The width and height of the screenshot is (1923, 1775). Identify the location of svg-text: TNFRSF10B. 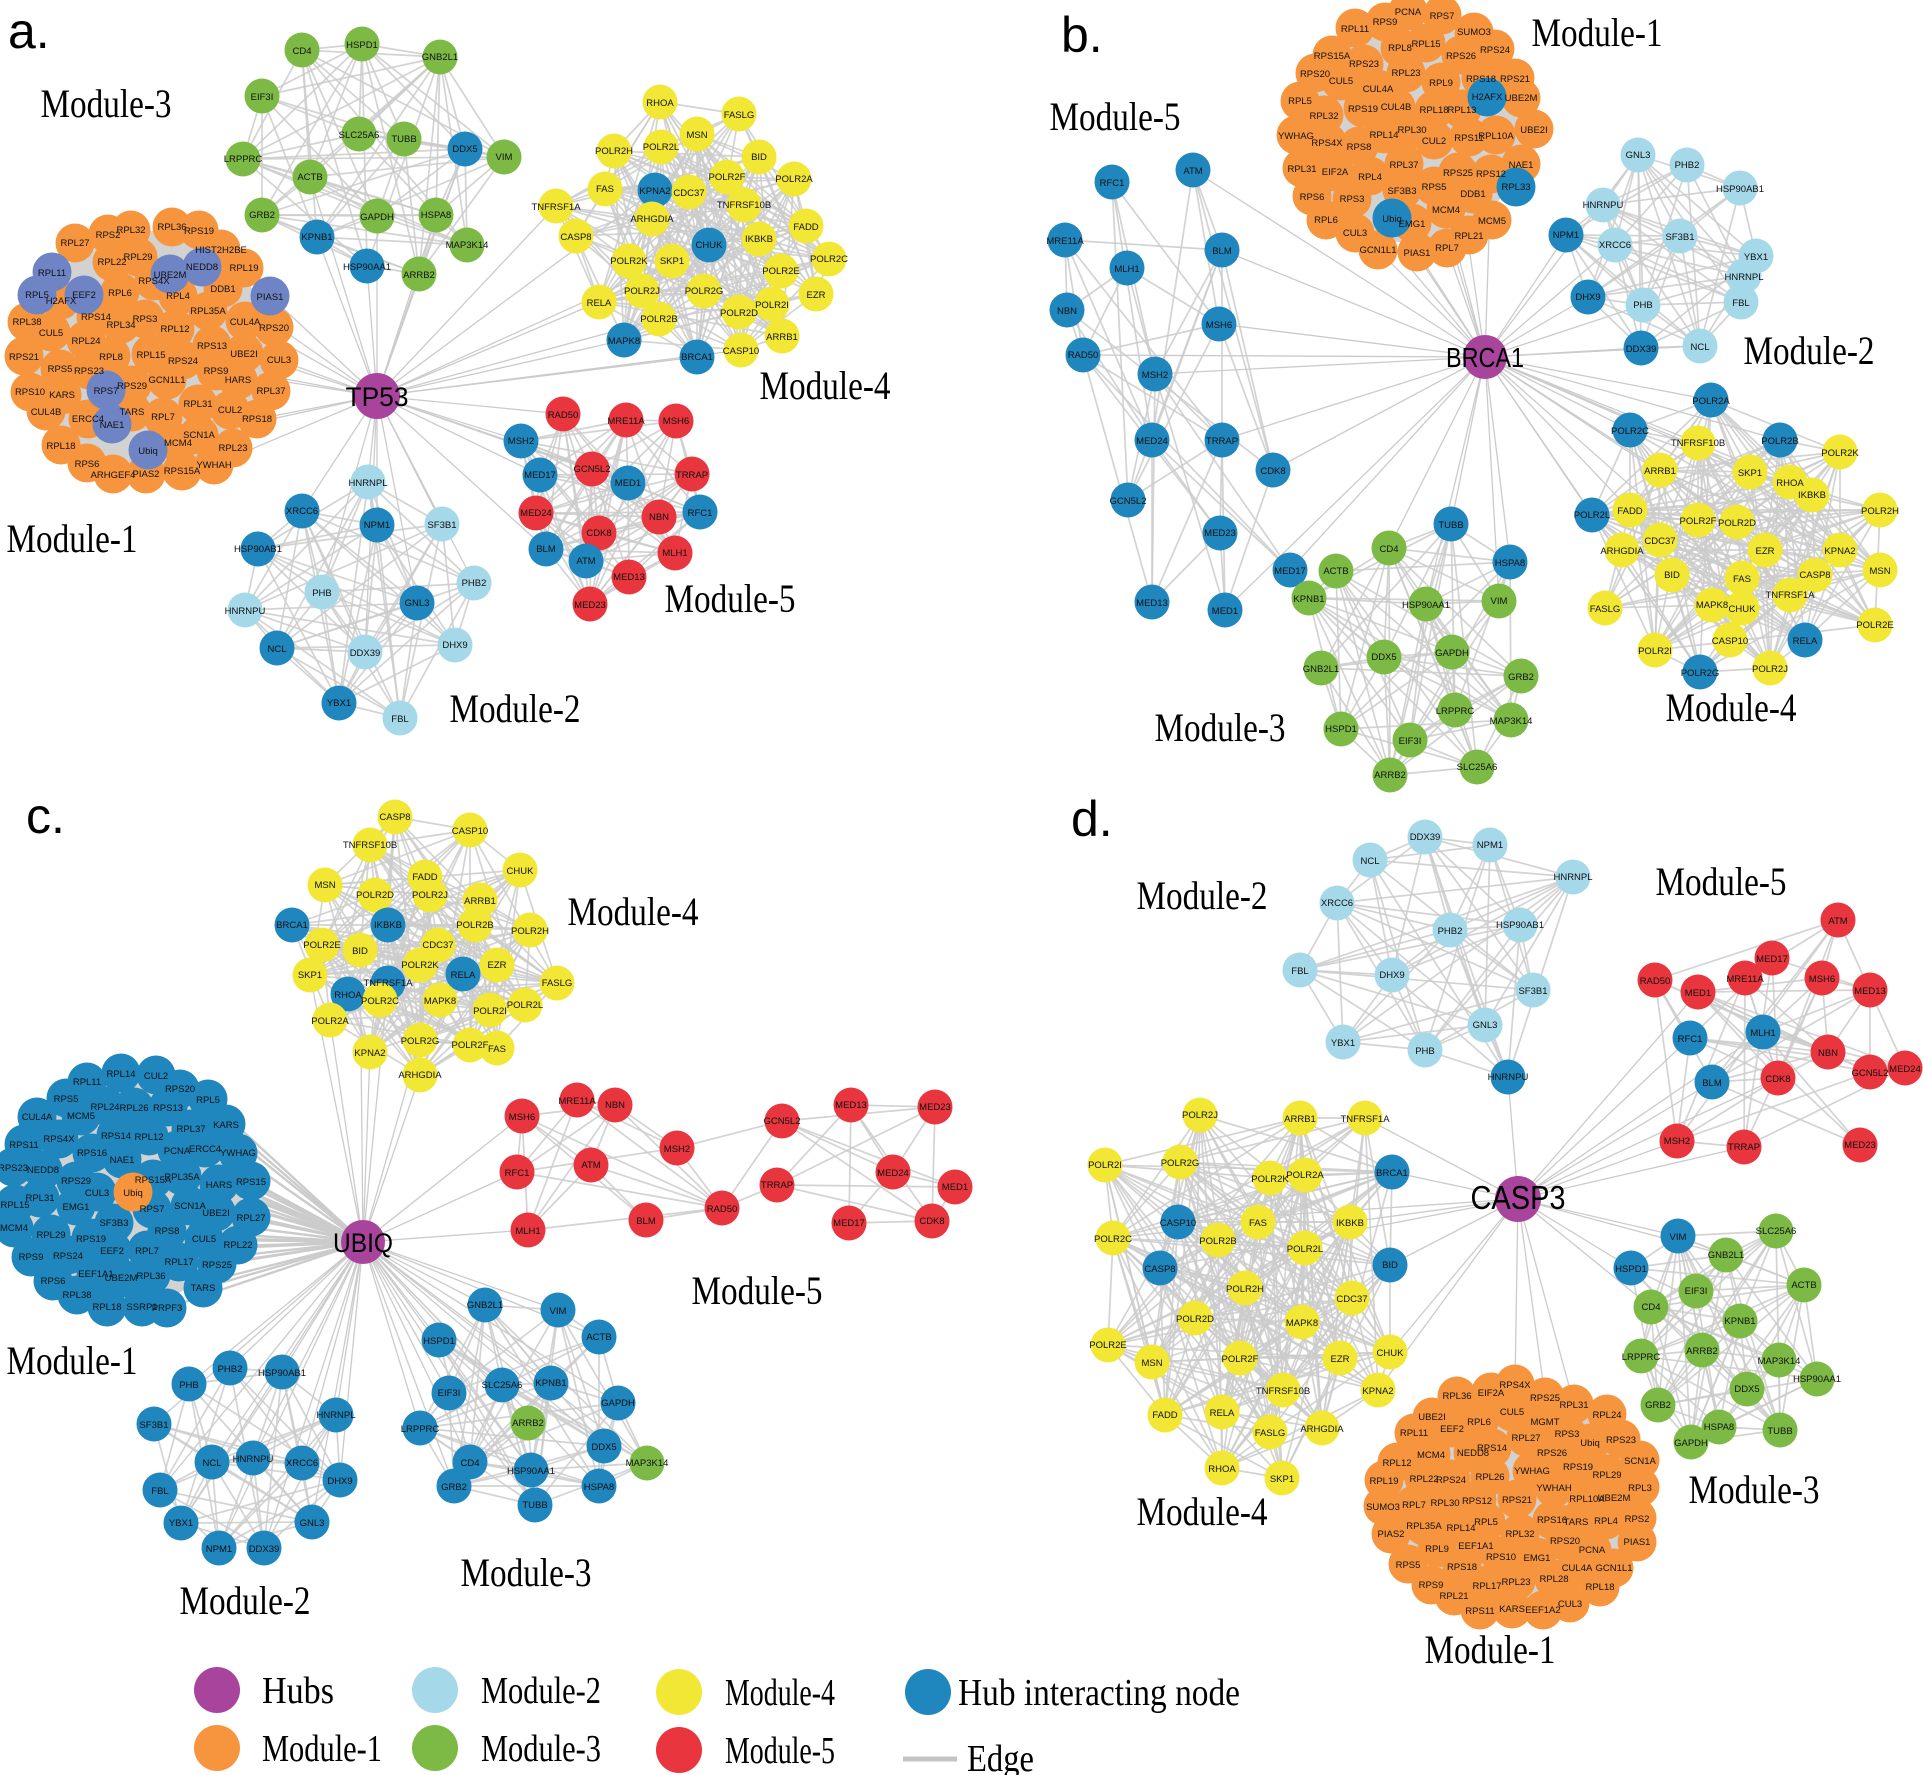
(744, 205).